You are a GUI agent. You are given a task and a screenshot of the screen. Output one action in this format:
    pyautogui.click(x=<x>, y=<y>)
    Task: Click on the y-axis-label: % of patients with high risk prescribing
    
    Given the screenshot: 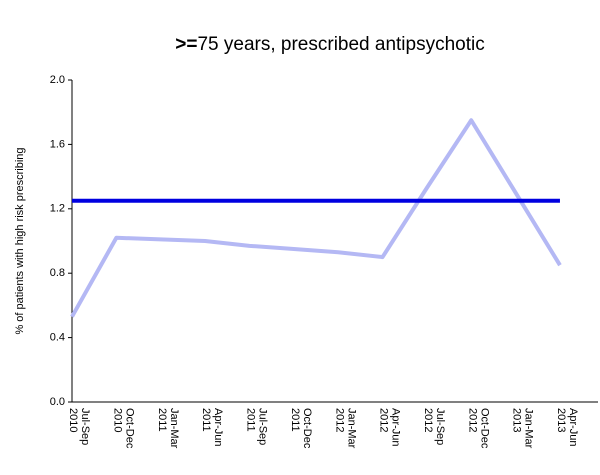 What is the action you would take?
    pyautogui.click(x=20, y=240)
    